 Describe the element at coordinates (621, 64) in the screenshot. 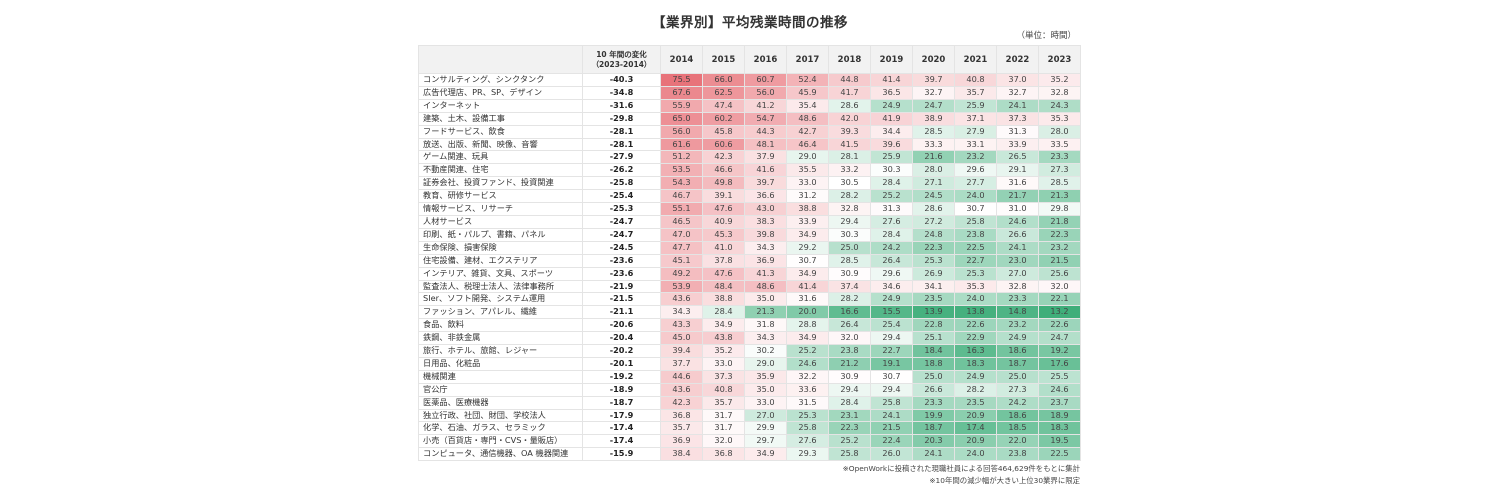

I see `header-change-line2: （2023-2014）` at that location.